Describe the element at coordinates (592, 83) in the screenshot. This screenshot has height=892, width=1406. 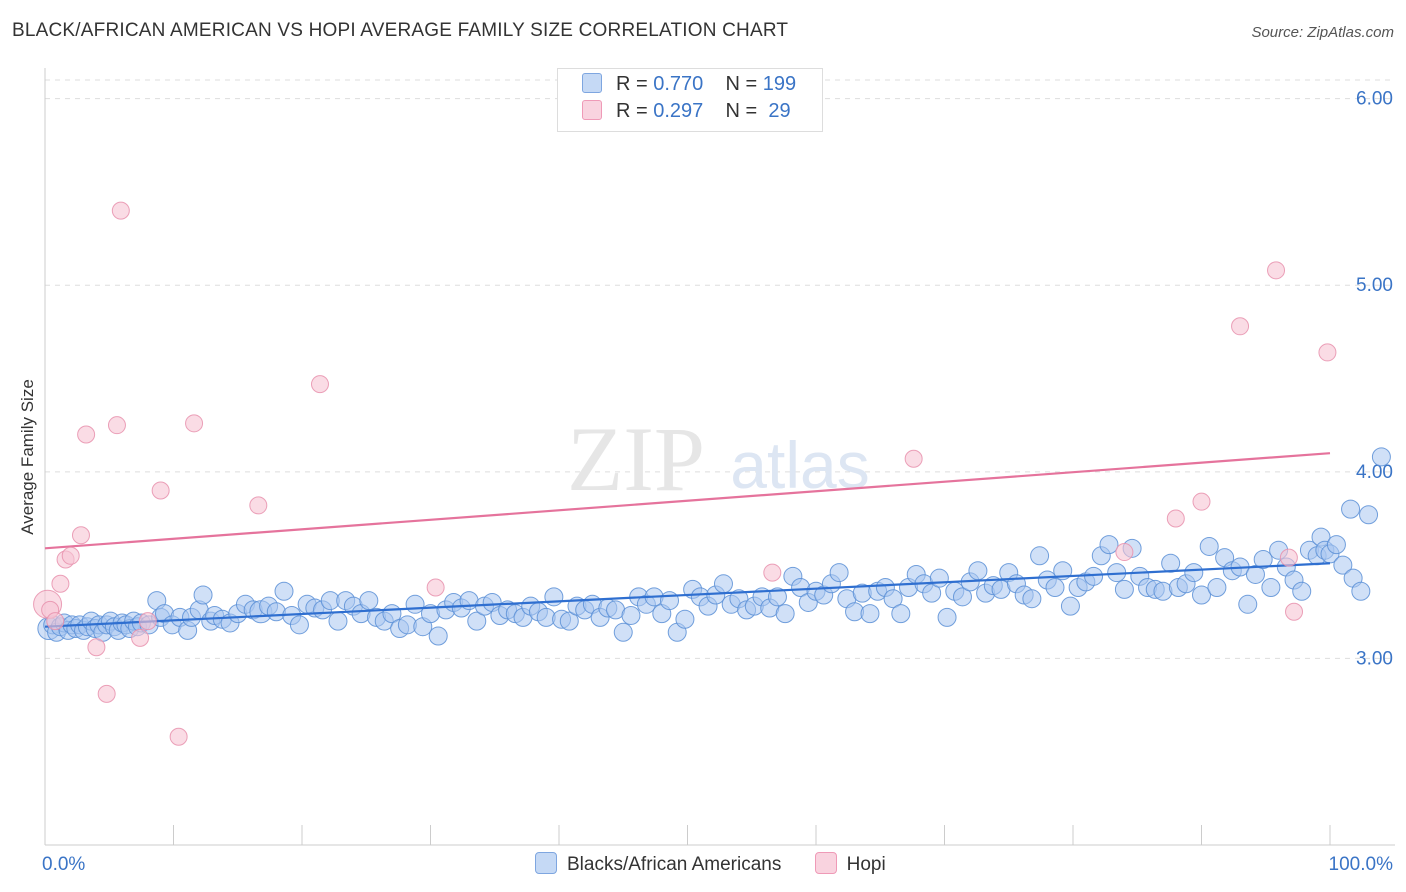
I see `legend-swatch-blue` at that location.